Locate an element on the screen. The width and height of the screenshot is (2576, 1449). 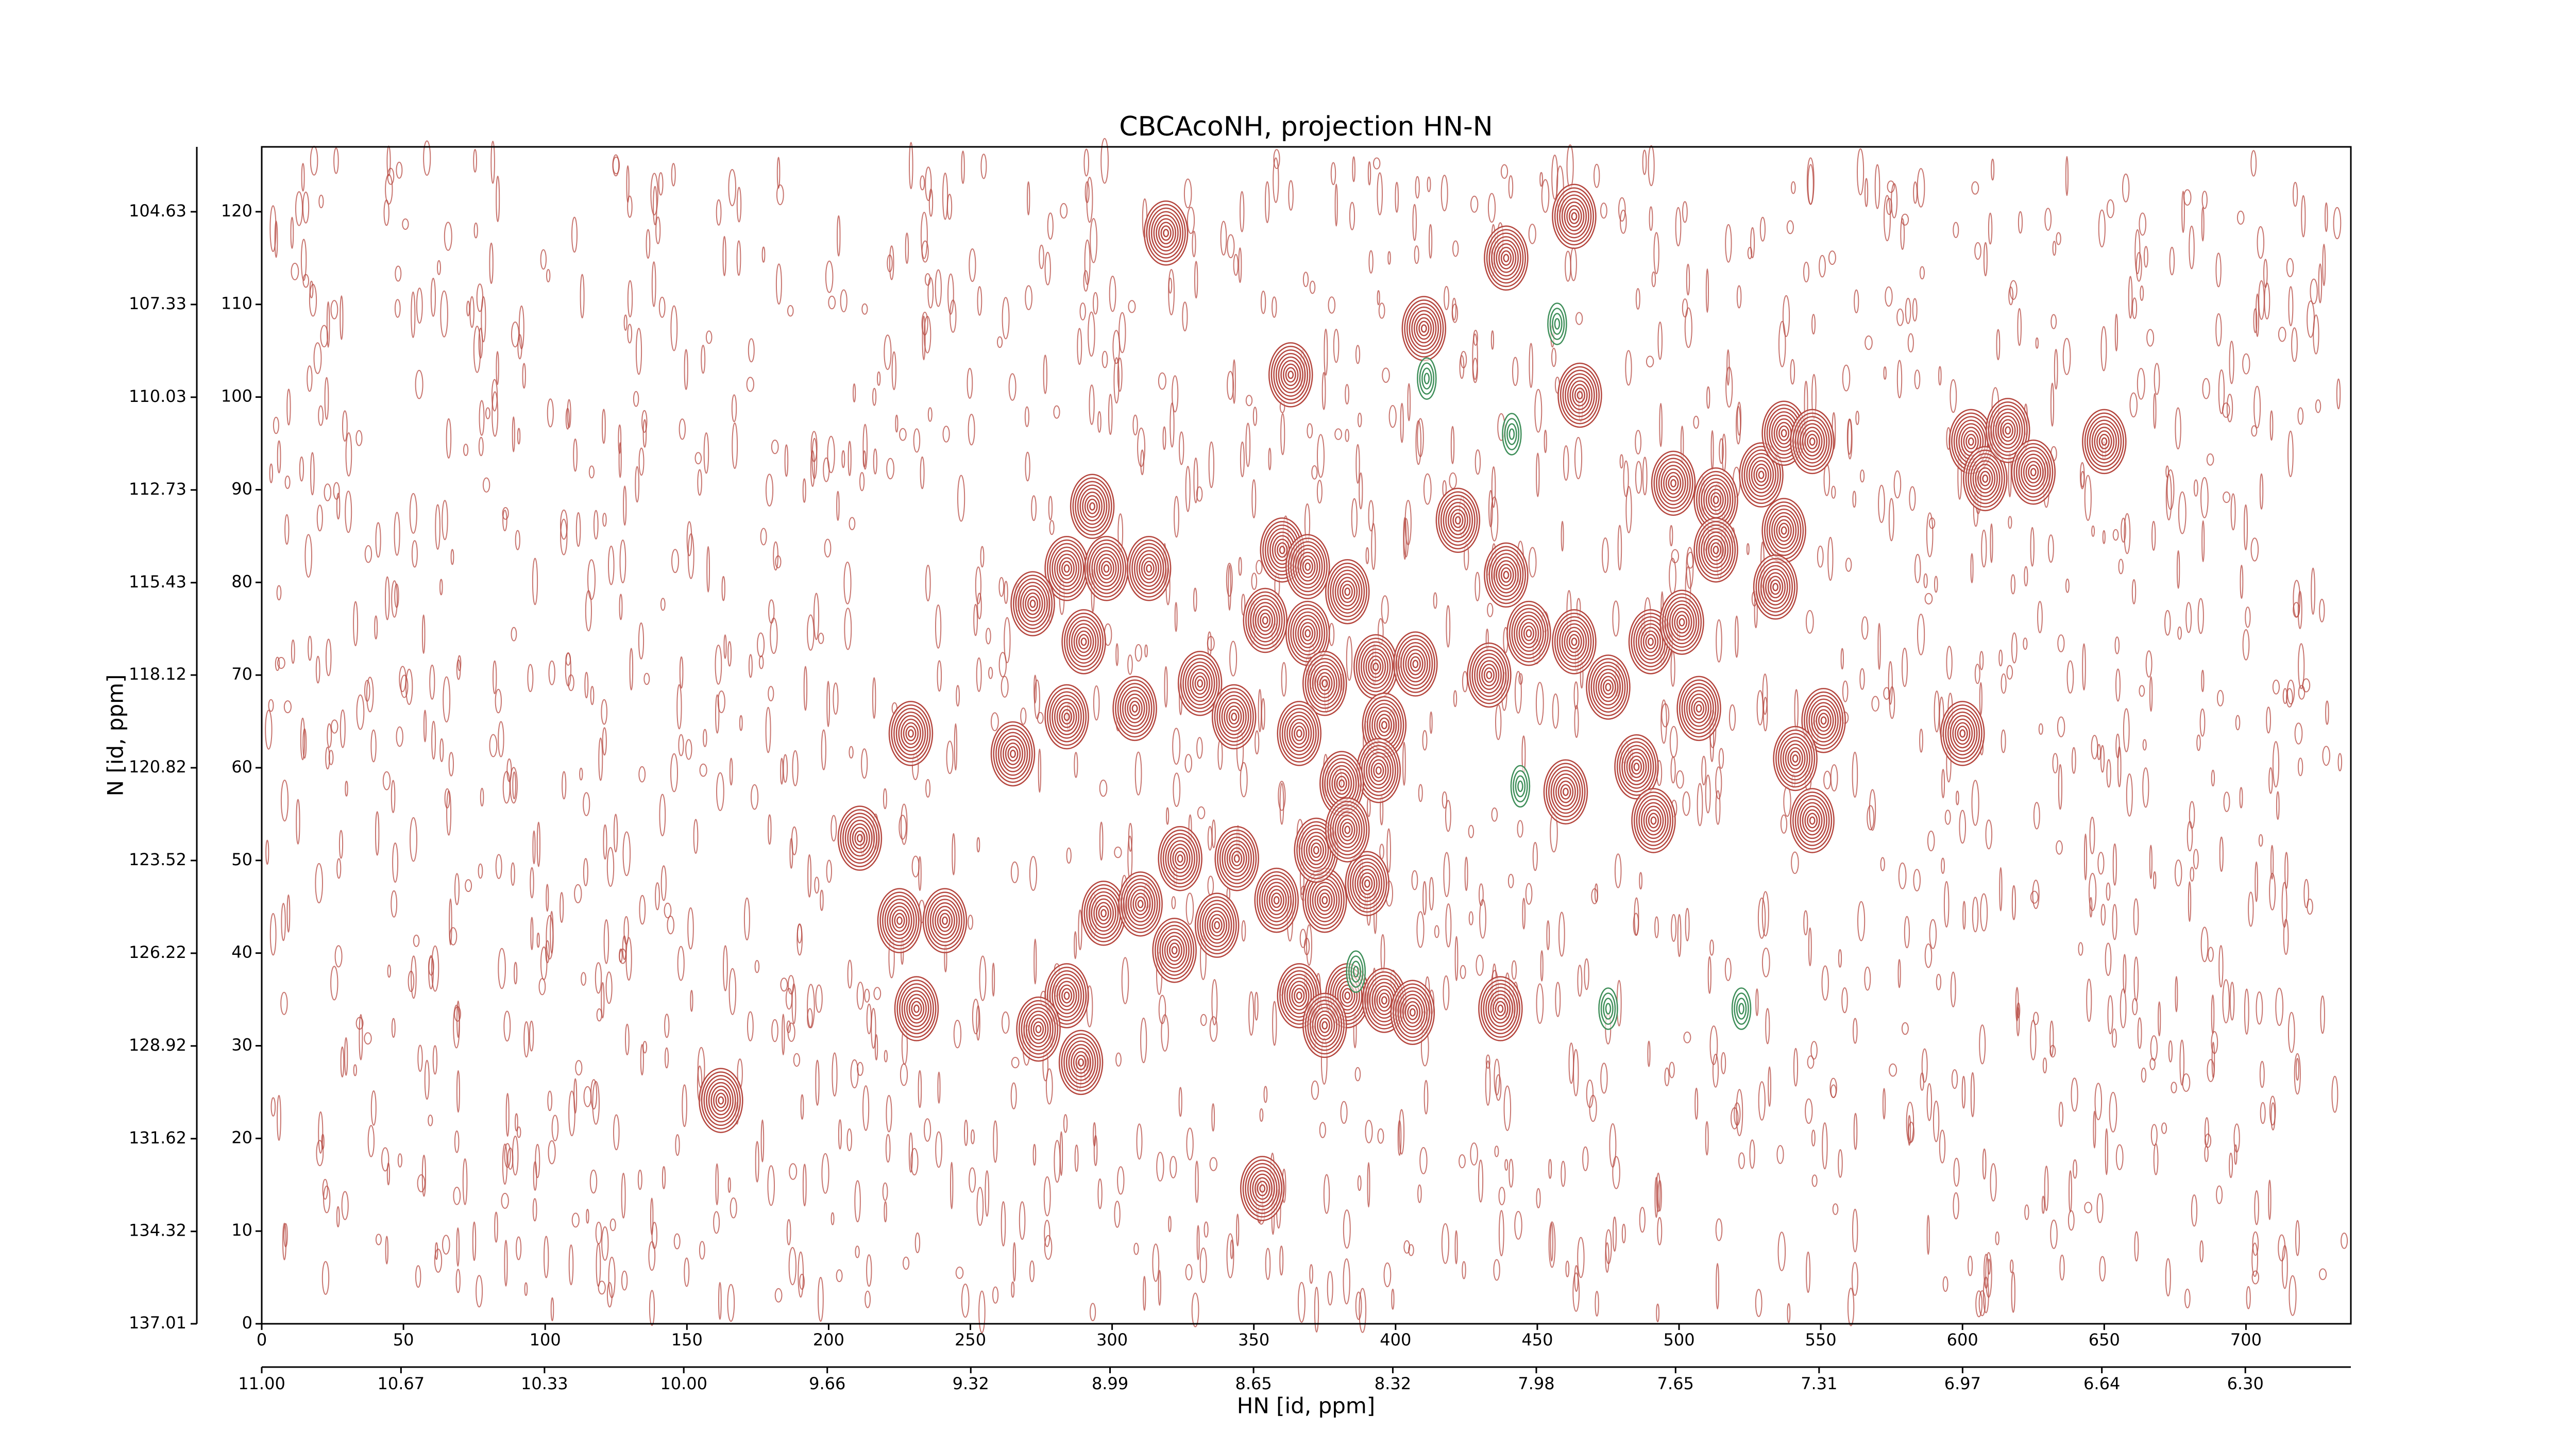
y2-tick-label: 107.33 is located at coordinates (158, 303).